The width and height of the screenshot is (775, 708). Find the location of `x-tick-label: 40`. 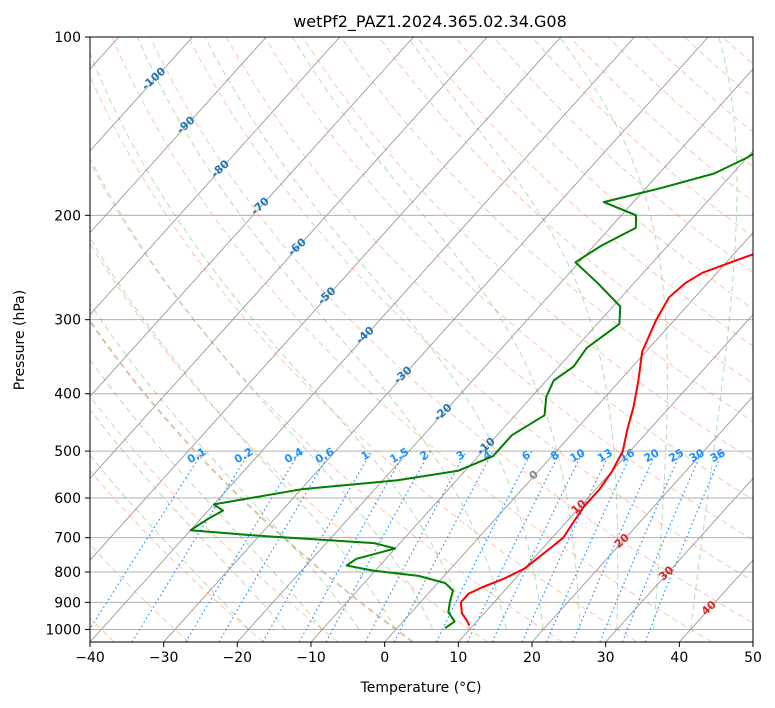

x-tick-label: 40 is located at coordinates (679, 658).